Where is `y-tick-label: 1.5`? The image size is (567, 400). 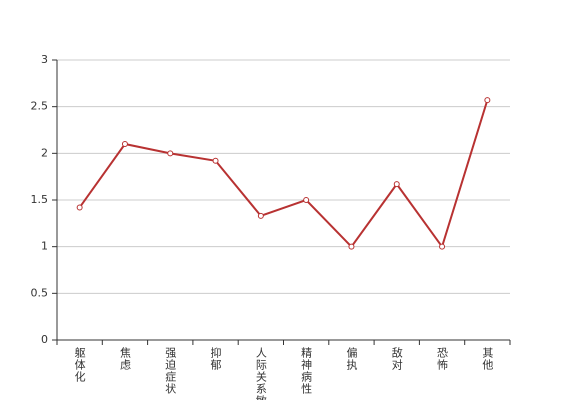
y-tick-label: 1.5 is located at coordinates (40, 199).